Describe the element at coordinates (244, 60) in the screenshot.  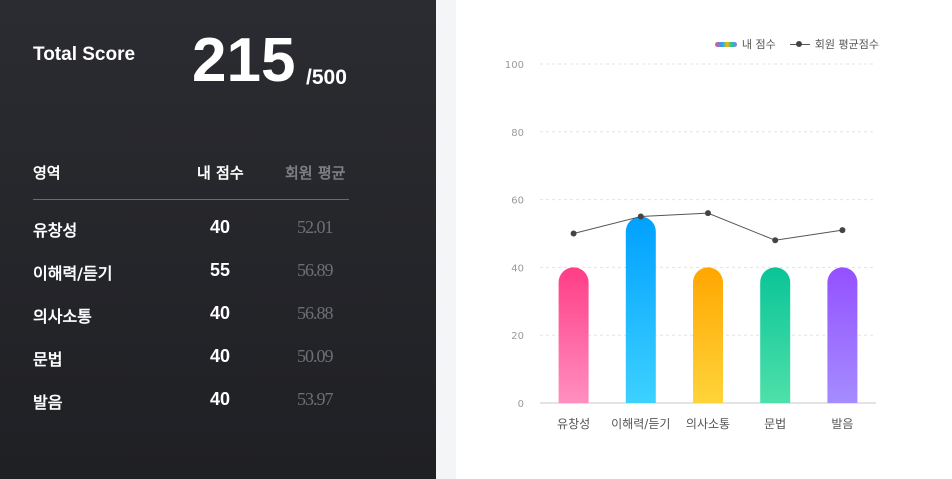
I see `total-score-value: 215` at that location.